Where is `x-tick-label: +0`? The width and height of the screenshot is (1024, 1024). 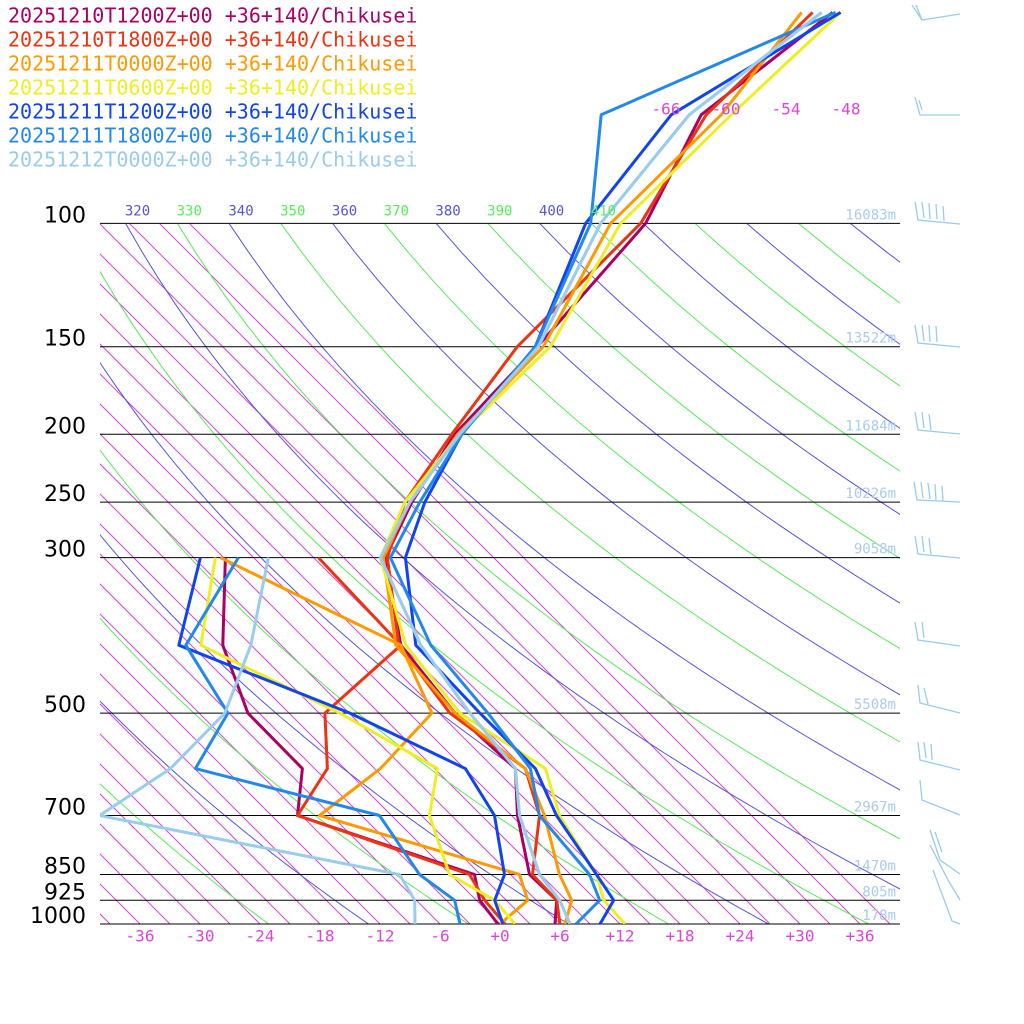 x-tick-label: +0 is located at coordinates (499, 936).